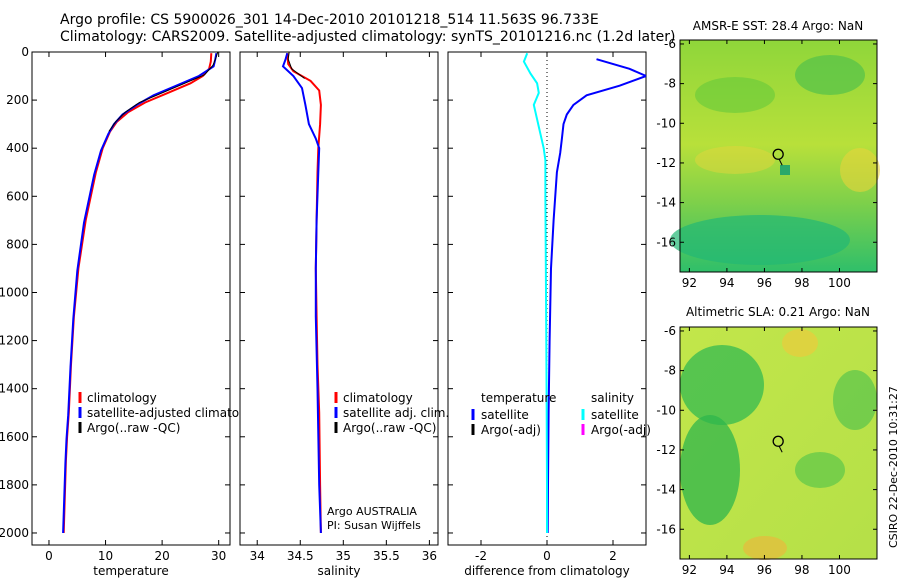 This screenshot has width=900, height=580. I want to click on x-tick-label: 34.5, so click(300, 556).